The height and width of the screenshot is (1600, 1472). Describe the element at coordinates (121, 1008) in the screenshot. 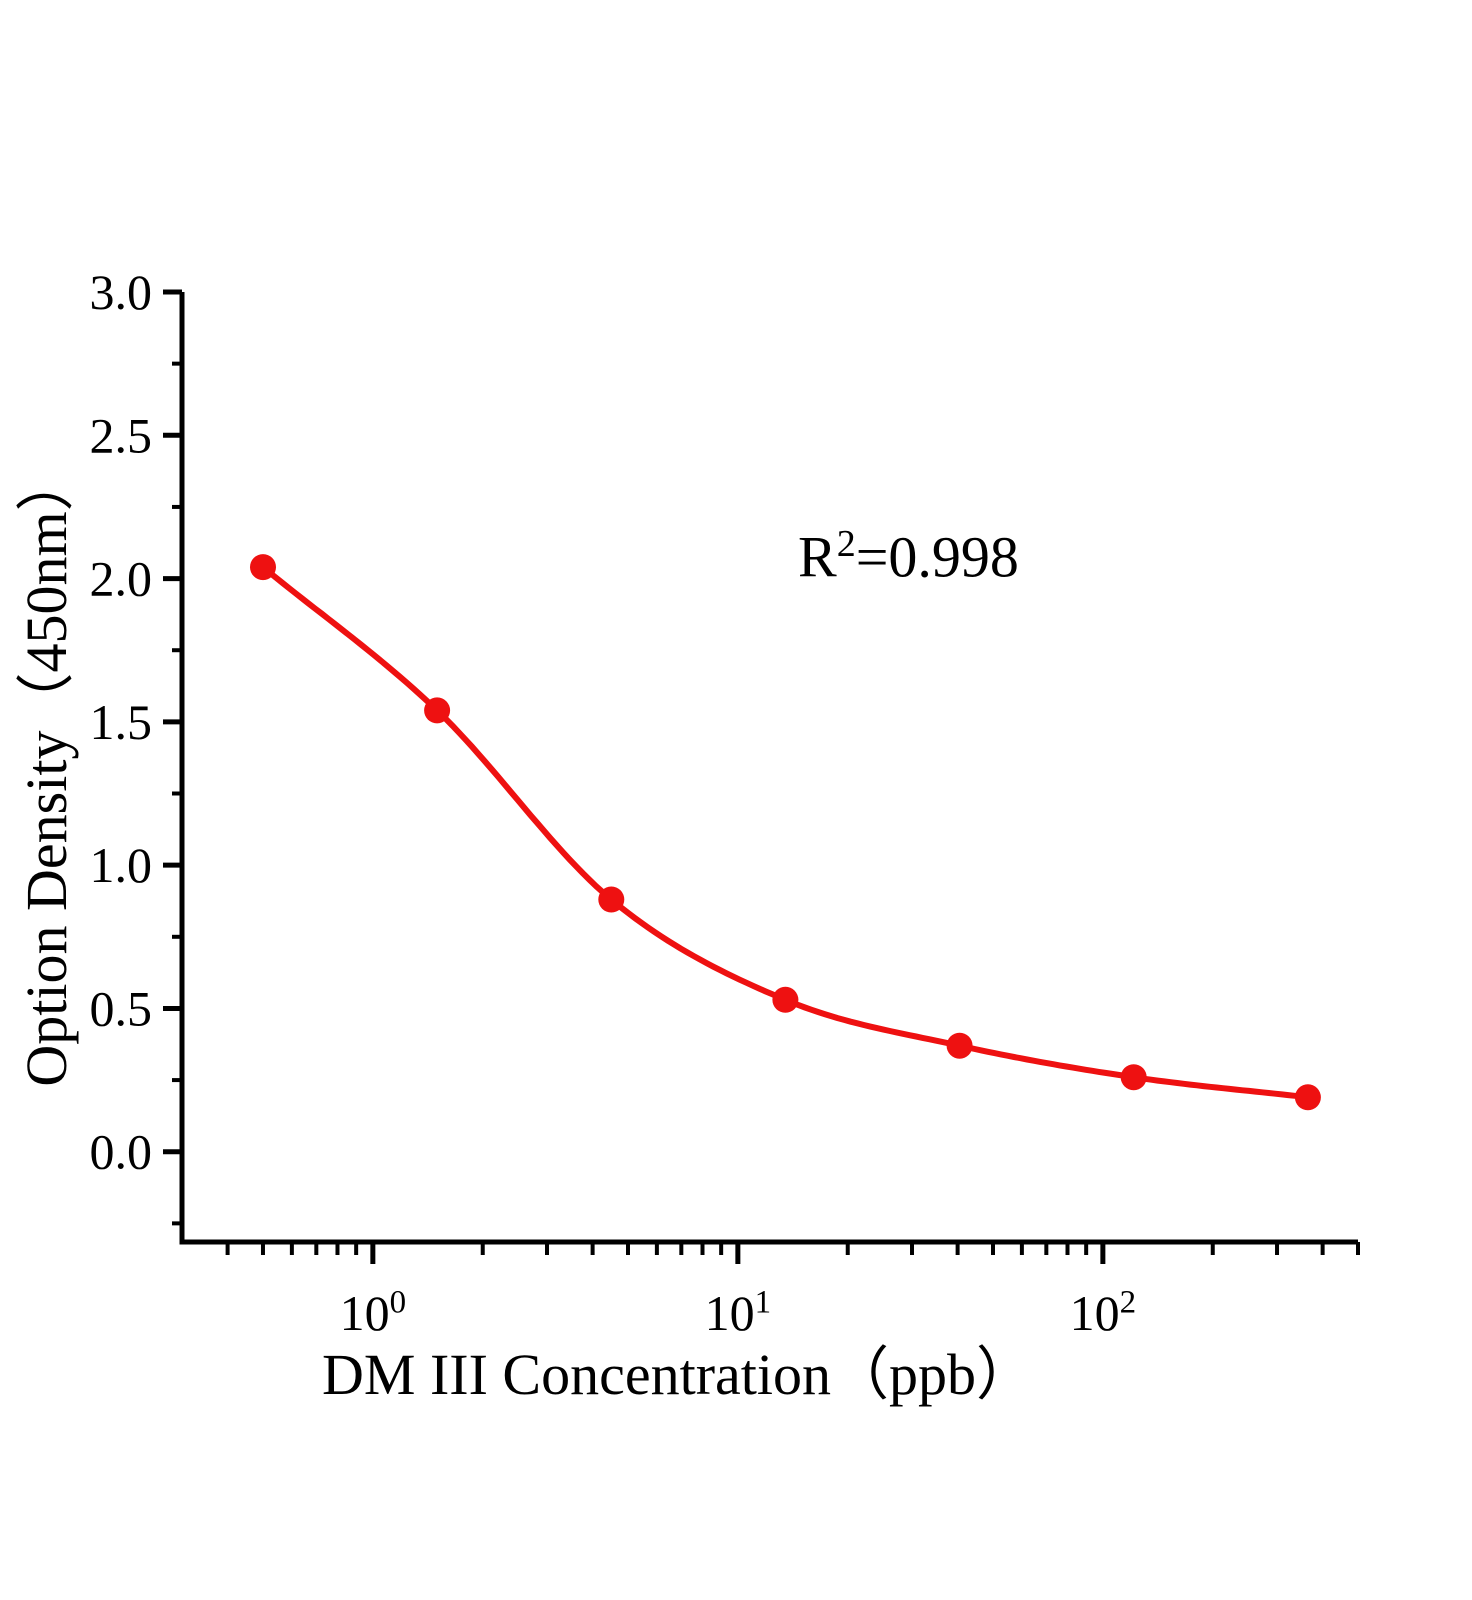

I see `y-tick-label-0.5: 0.5` at that location.